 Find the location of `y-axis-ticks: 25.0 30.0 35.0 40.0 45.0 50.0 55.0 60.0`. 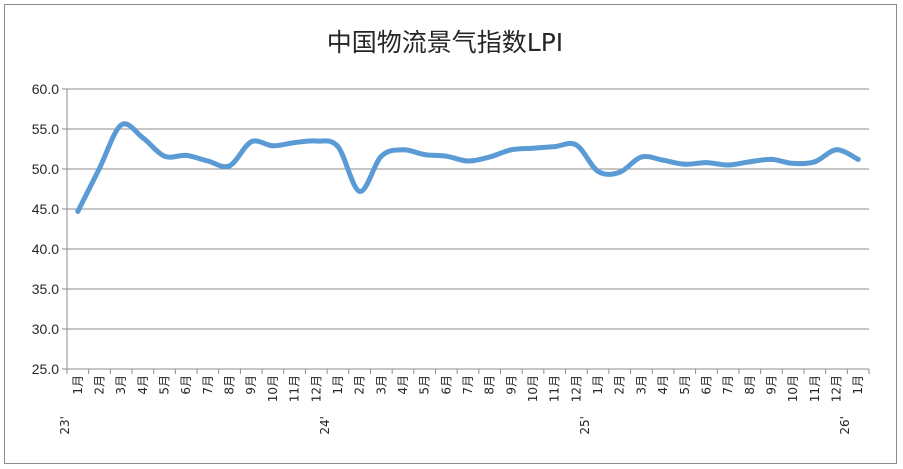

y-axis-ticks: 25.0 30.0 35.0 40.0 45.0 50.0 55.0 60.0 is located at coordinates (45, 229).